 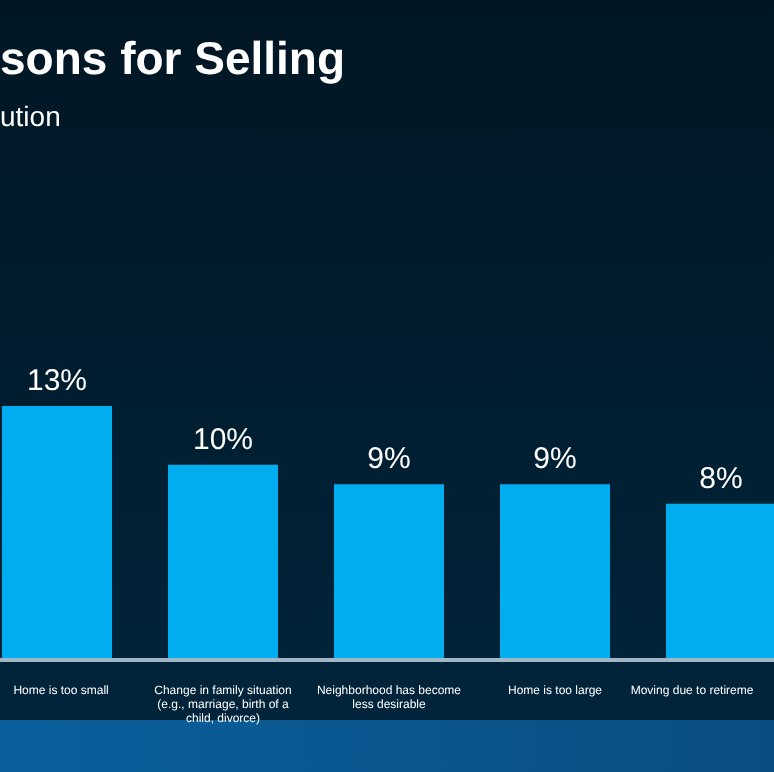 I want to click on data-label: 13%, so click(x=57, y=381).